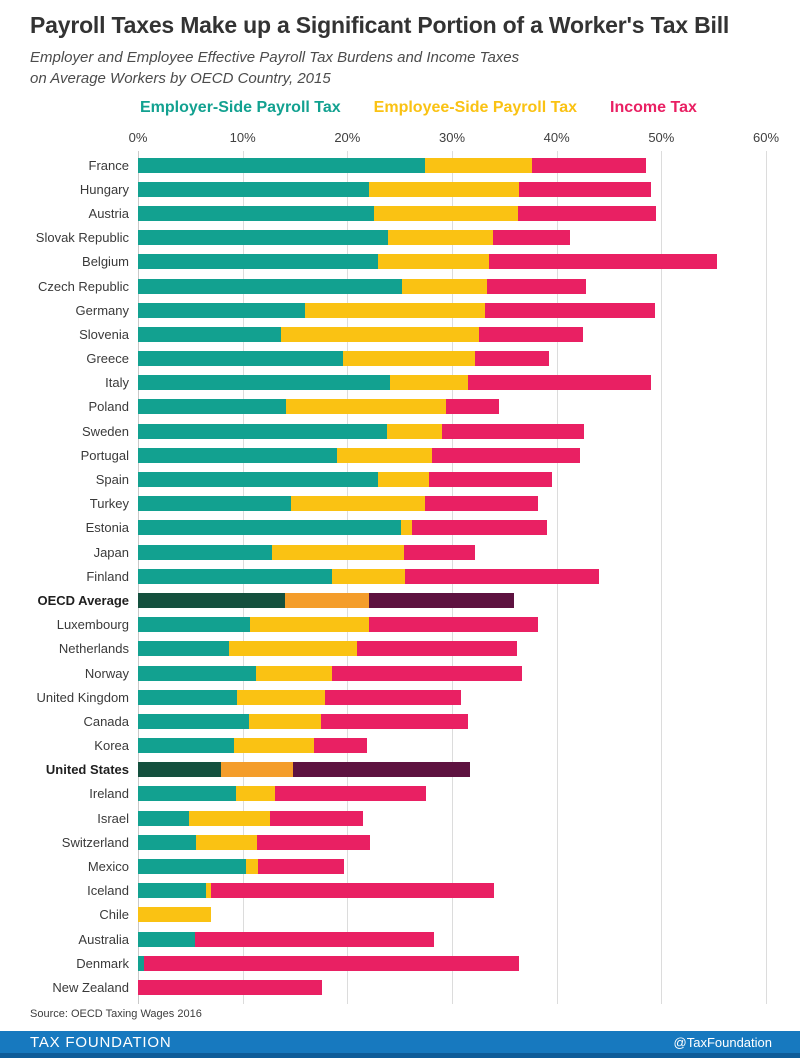  Describe the element at coordinates (102, 963) in the screenshot. I see `country-label: Denmark` at that location.